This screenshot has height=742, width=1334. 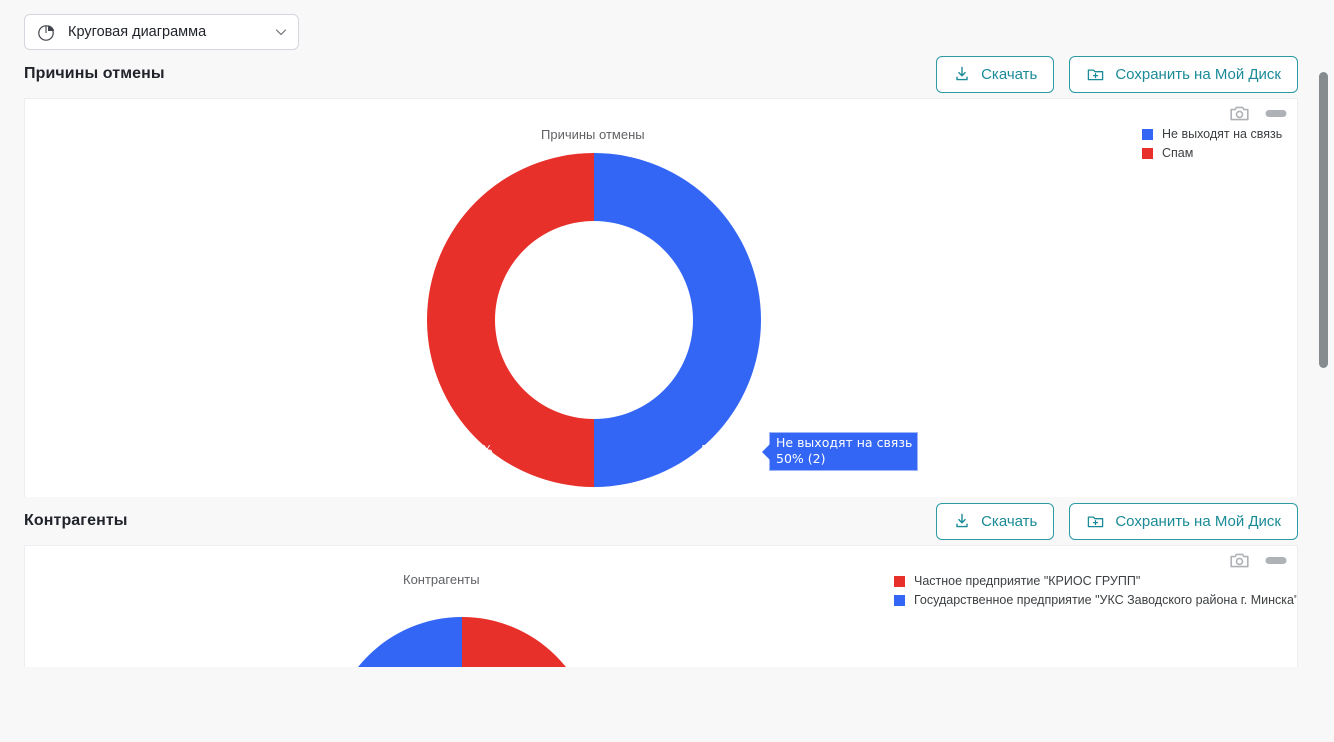 What do you see at coordinates (1027, 581) in the screenshot?
I see `legend-label: Частное предприятие "КРИОС ГРУПП"` at bounding box center [1027, 581].